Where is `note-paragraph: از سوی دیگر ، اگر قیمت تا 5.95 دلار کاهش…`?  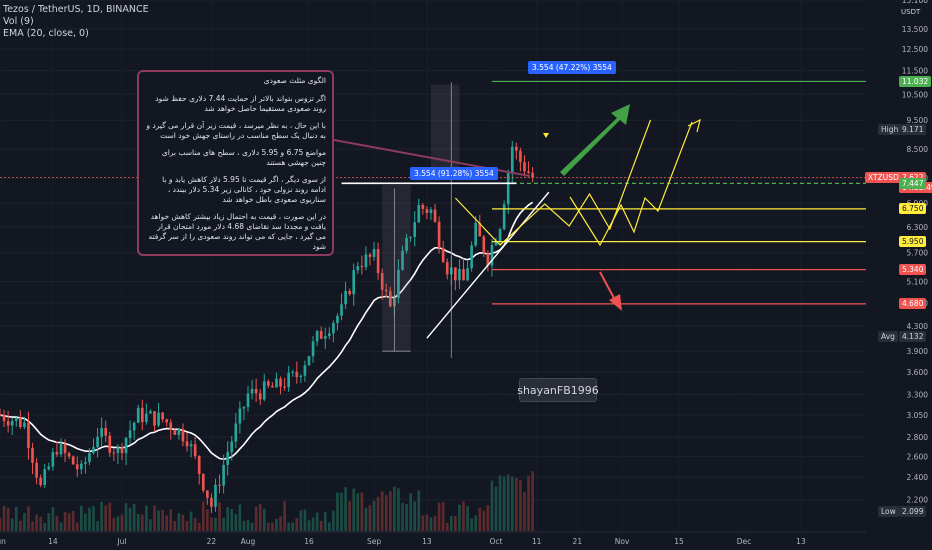
note-paragraph: از سوی دیگر ، اگر قیمت تا 5.95 دلار کاهش… is located at coordinates (244, 189).